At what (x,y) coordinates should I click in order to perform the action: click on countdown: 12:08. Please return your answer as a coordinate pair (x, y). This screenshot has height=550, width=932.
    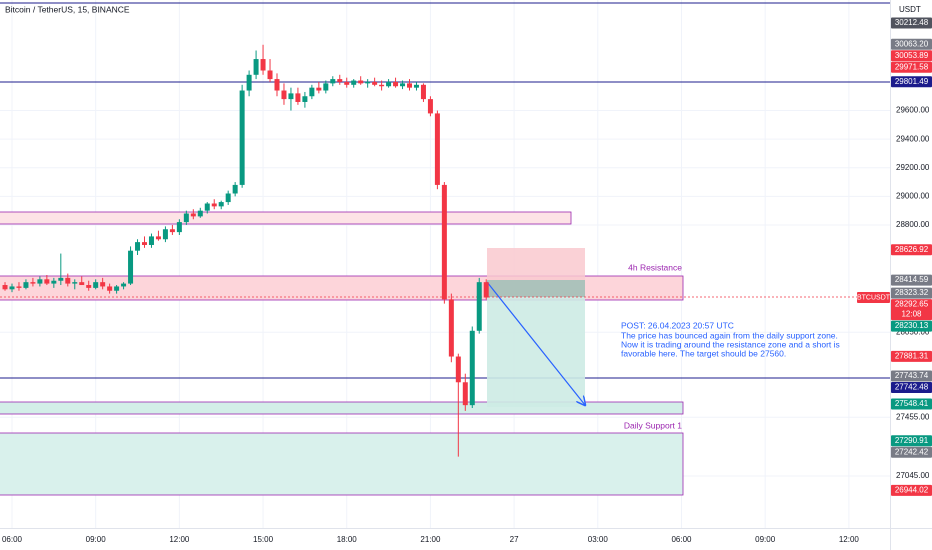
    Looking at the image, I should click on (911, 314).